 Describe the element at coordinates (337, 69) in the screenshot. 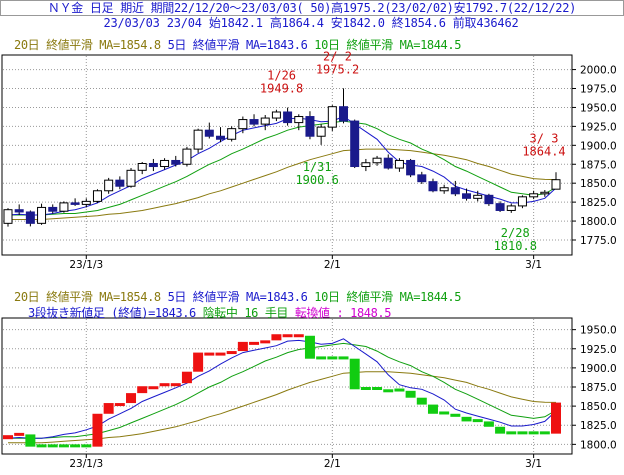

I see `annotation-value: 1975.2` at that location.